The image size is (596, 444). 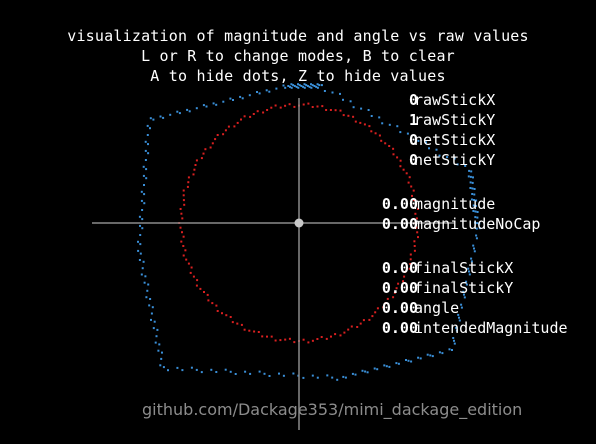 What do you see at coordinates (463, 288) in the screenshot?
I see `readout-final-stick-y: 0.00 finalStickY` at bounding box center [463, 288].